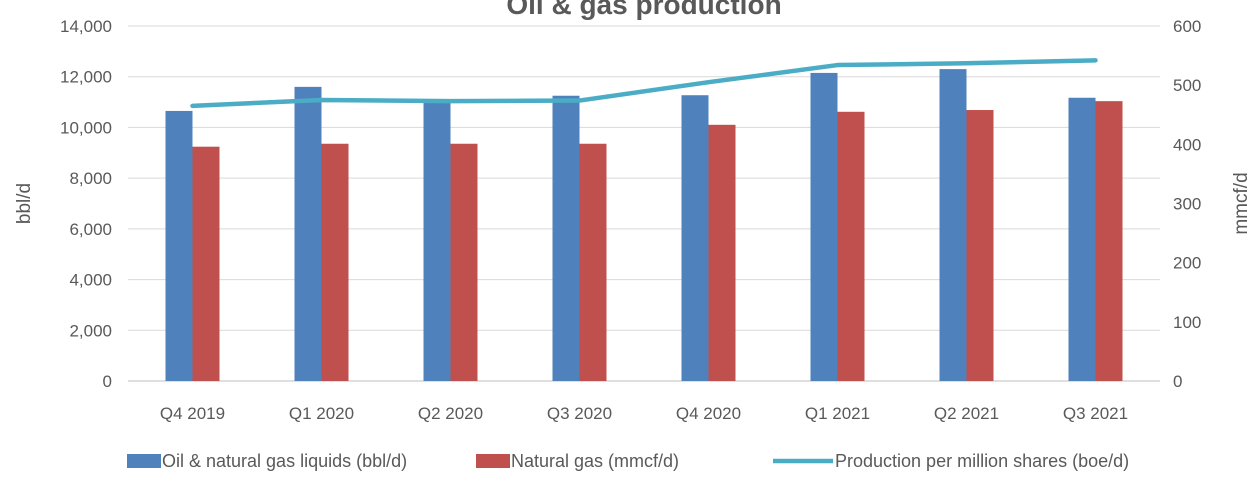  I want to click on y-right-tick-label: 200, so click(1187, 263).